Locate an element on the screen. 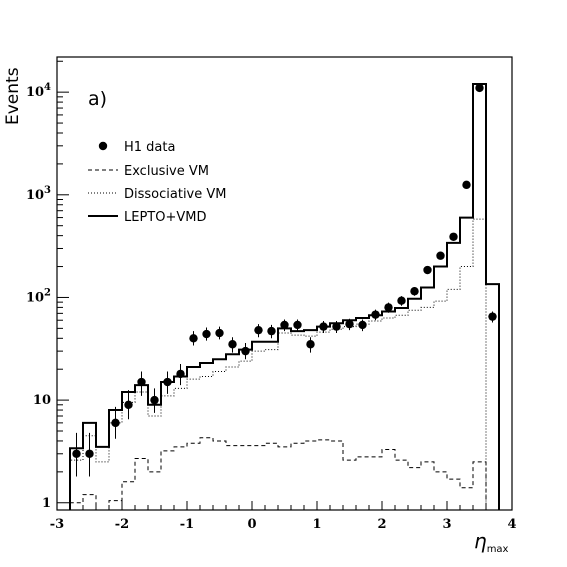 Image resolution: width=567 pixels, height=567 pixels. x-tick-label: -1 is located at coordinates (187, 524).